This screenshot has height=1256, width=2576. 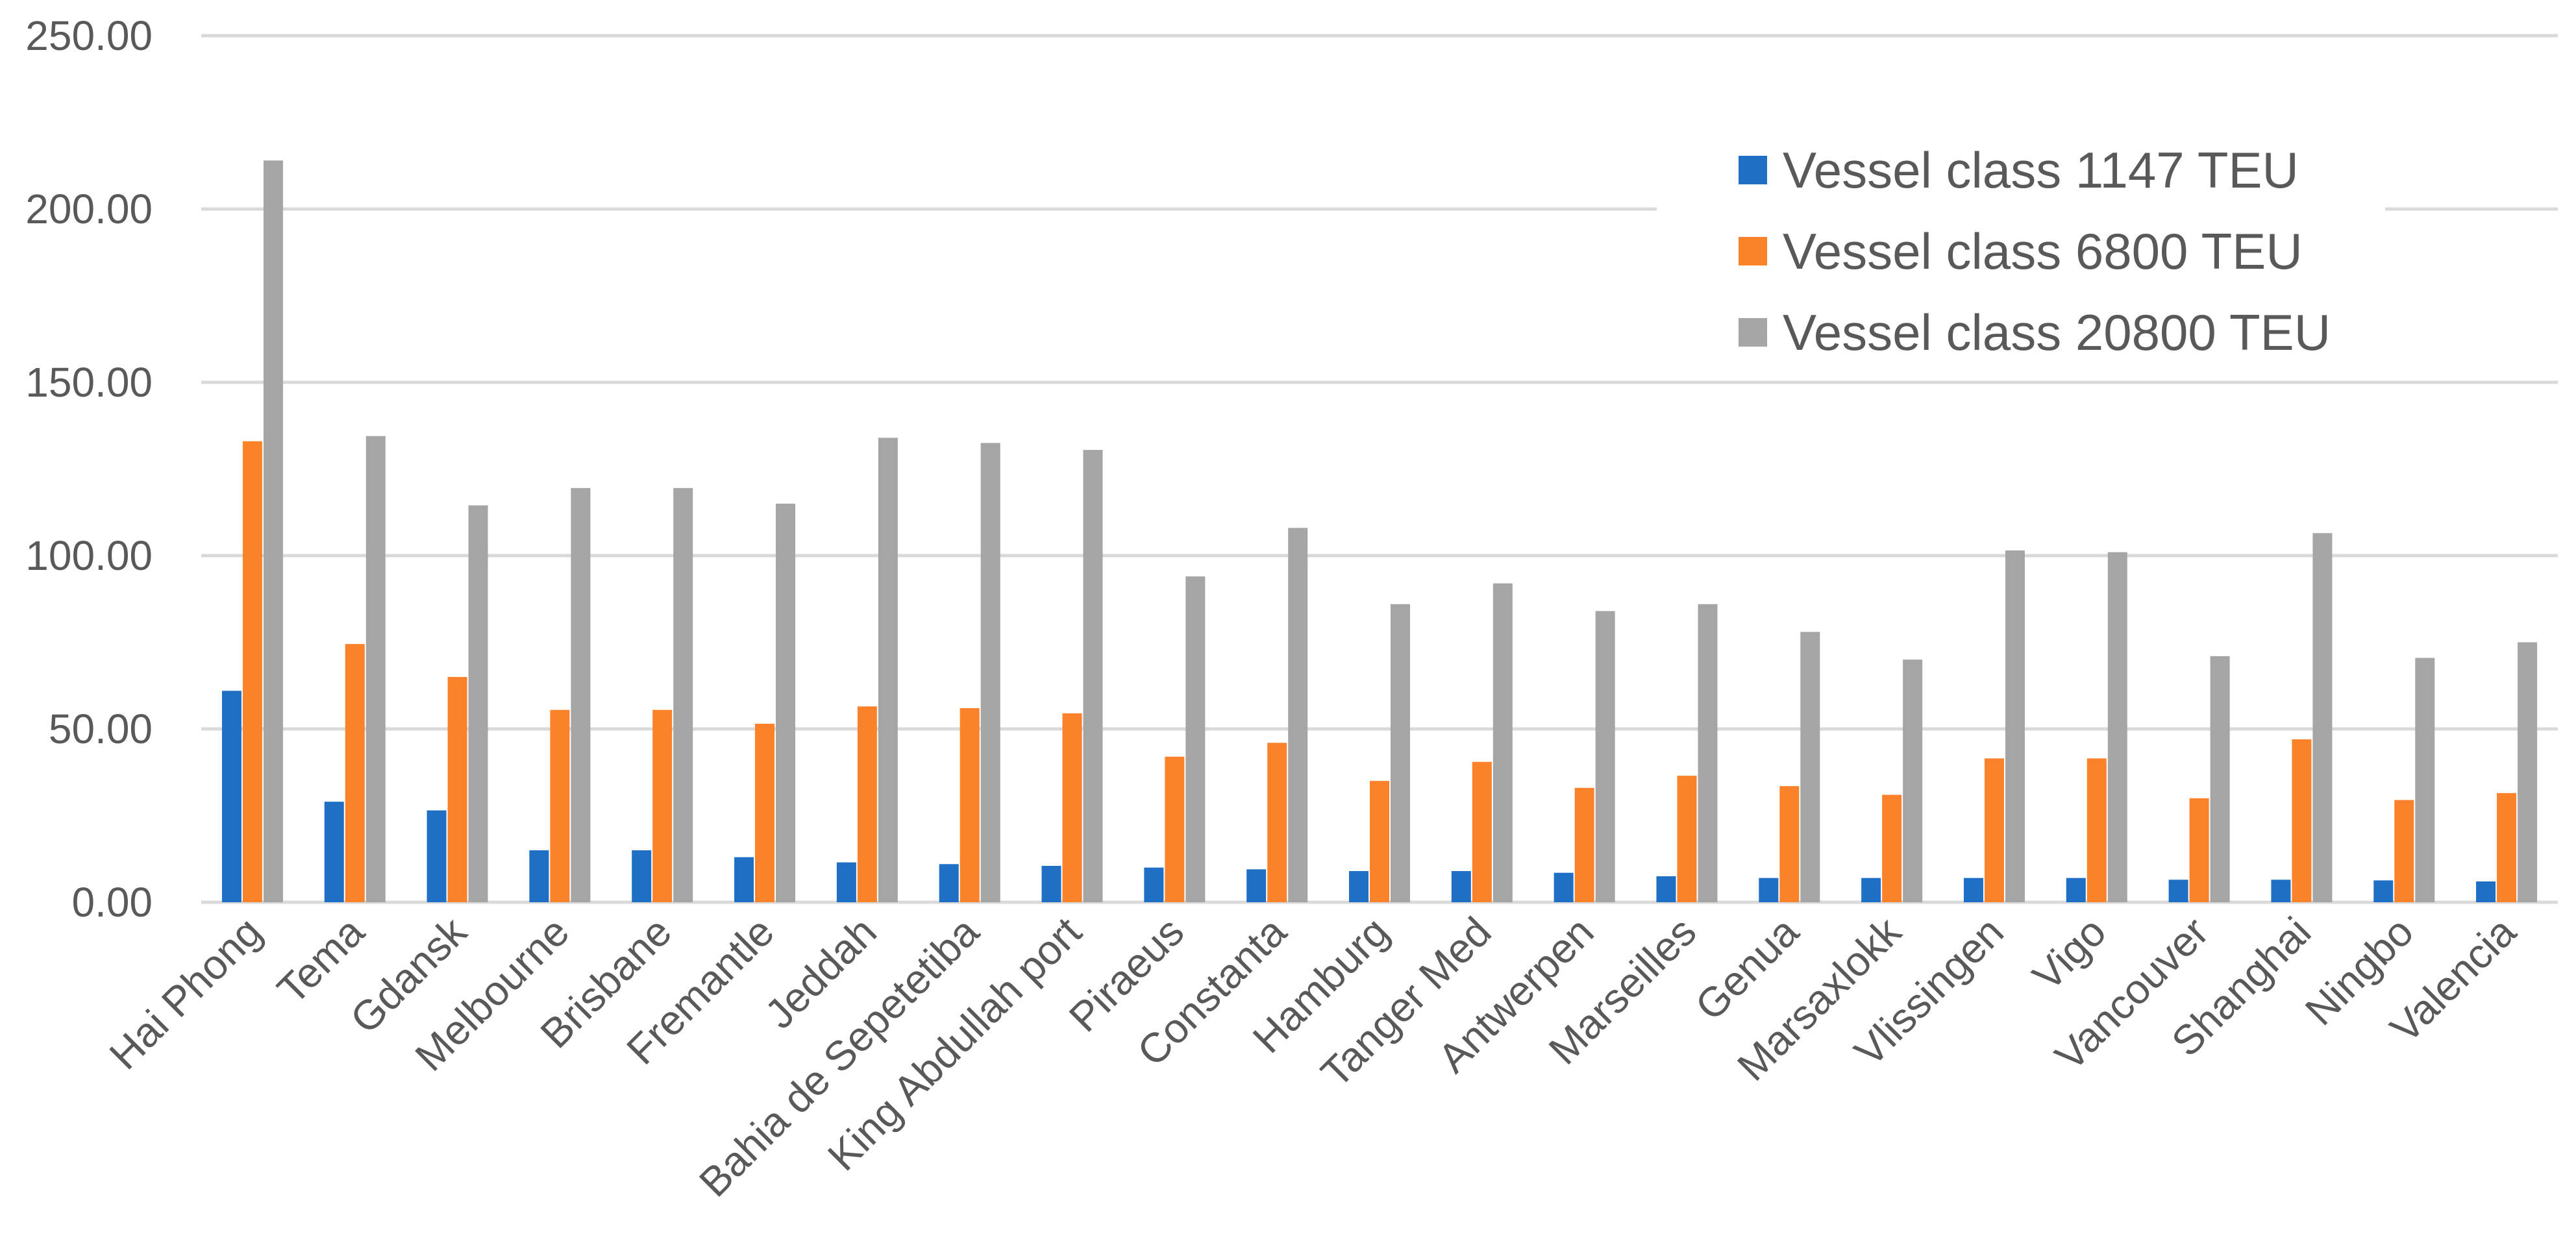 What do you see at coordinates (89, 382) in the screenshot?
I see `y-tick-label: 150.00` at bounding box center [89, 382].